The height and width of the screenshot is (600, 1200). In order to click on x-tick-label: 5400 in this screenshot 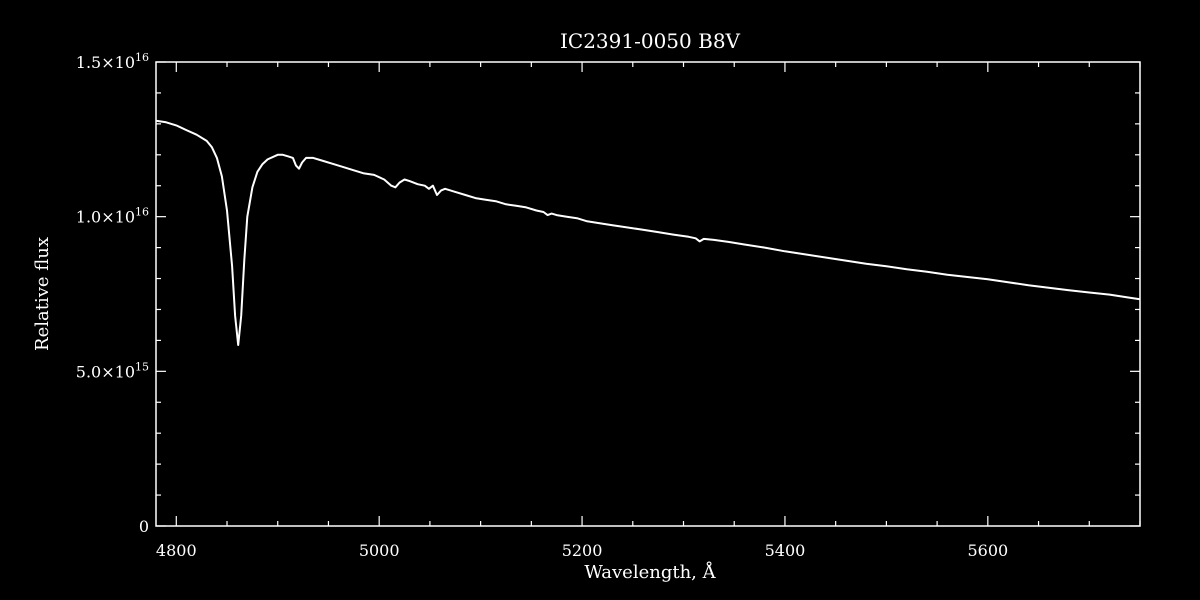, I will do `click(785, 550)`.